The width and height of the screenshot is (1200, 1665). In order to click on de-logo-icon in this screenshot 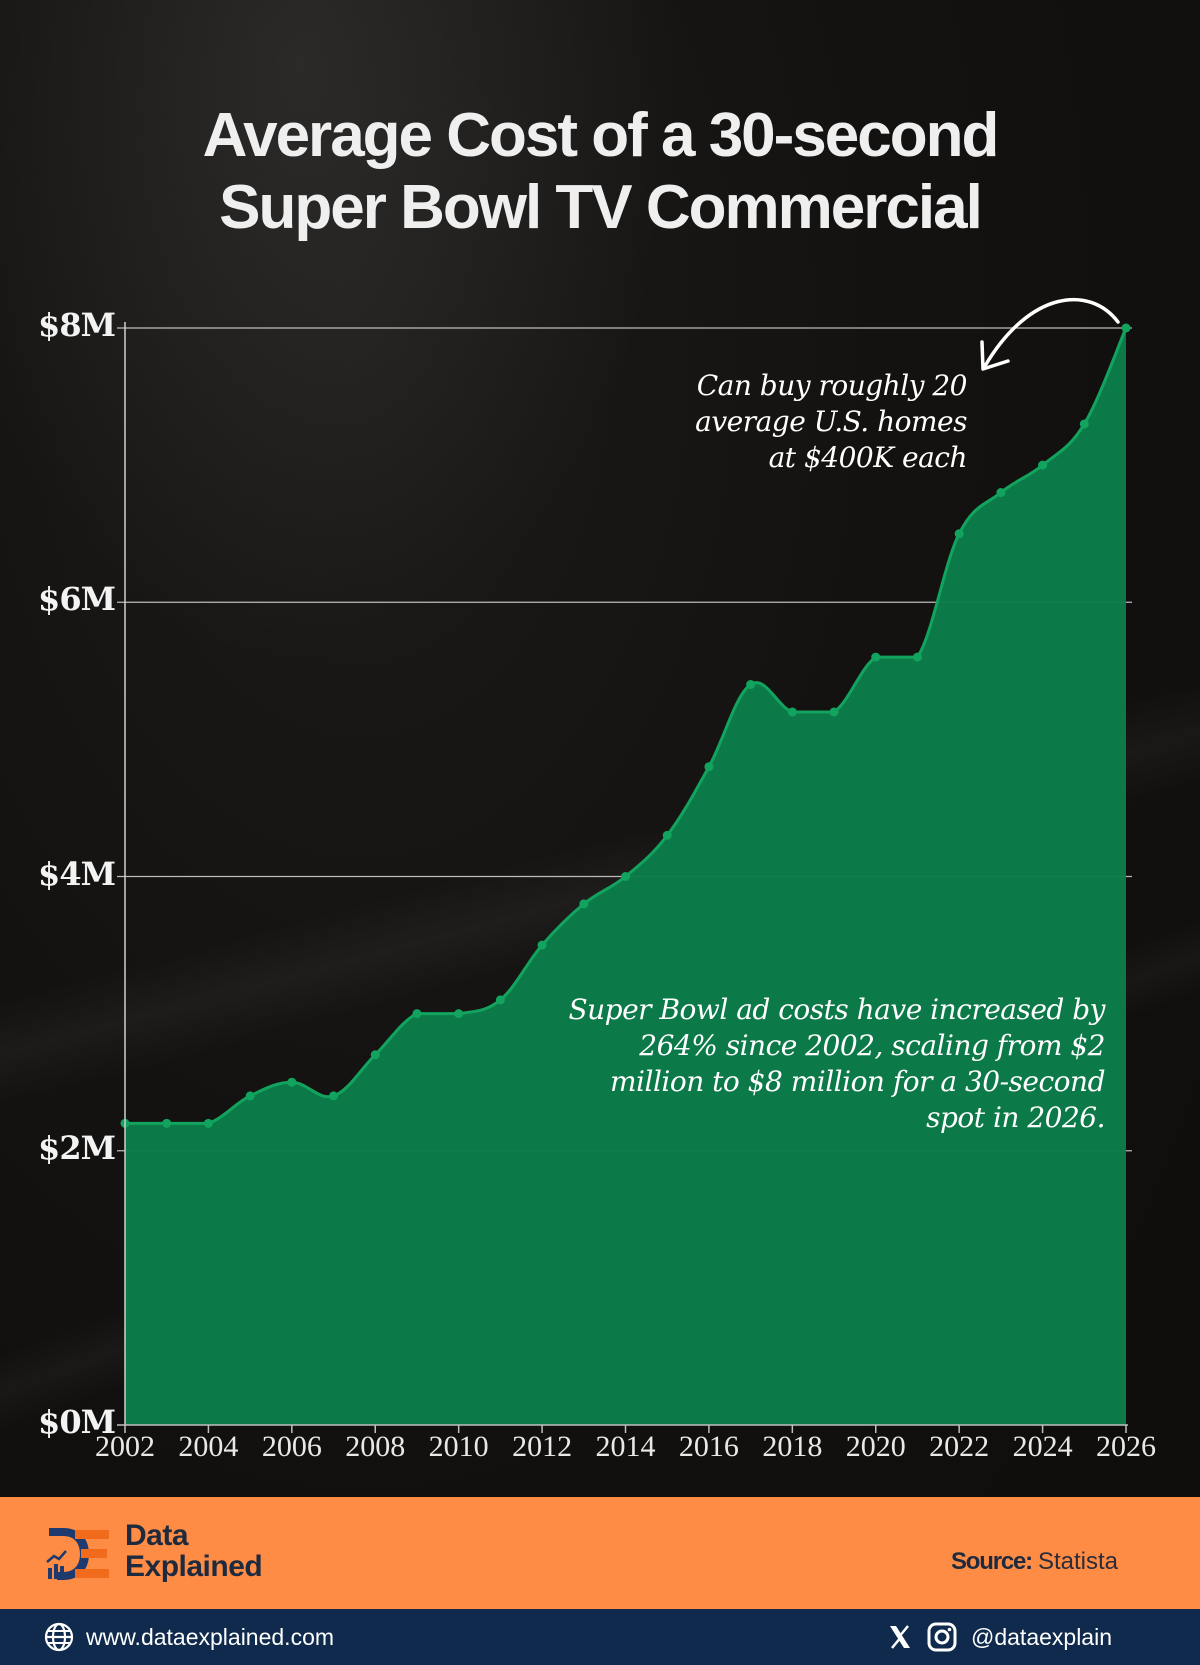, I will do `click(77, 1554)`.